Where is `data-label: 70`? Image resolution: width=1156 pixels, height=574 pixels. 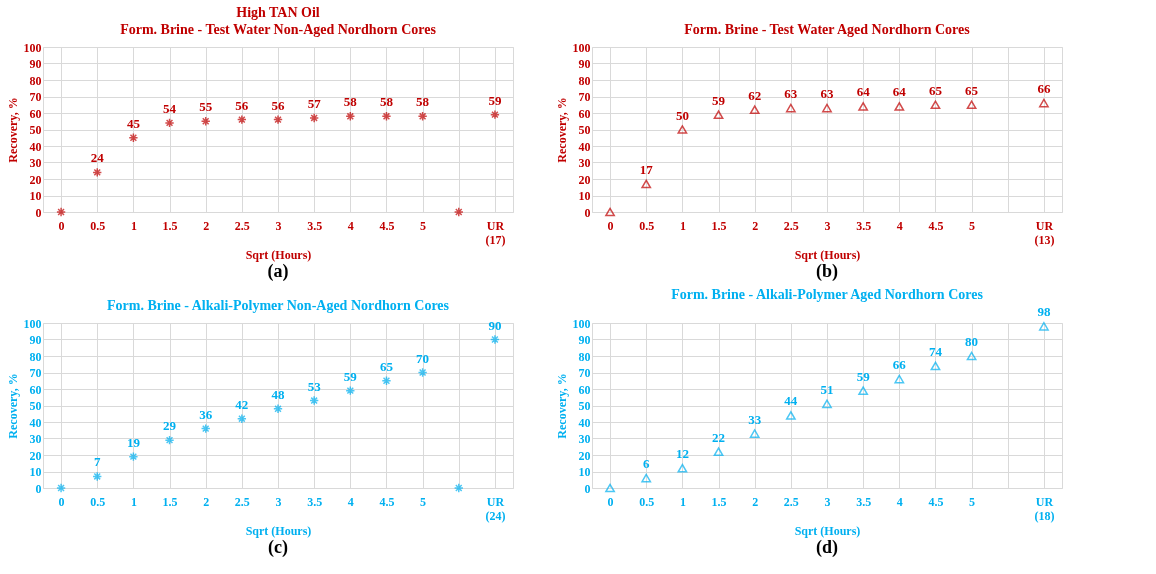 data-label: 70 is located at coordinates (423, 358).